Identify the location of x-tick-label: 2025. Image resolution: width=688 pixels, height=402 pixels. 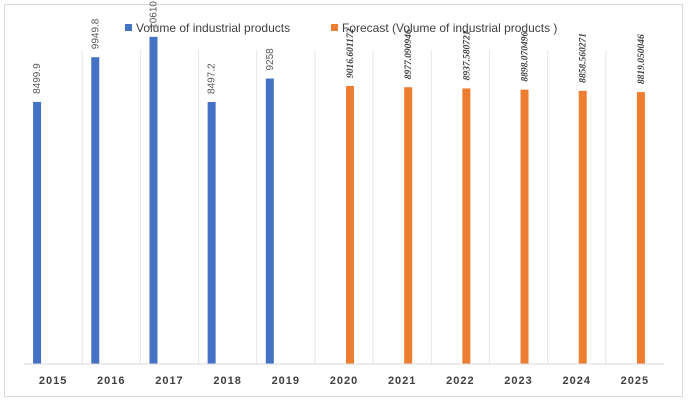
(635, 381).